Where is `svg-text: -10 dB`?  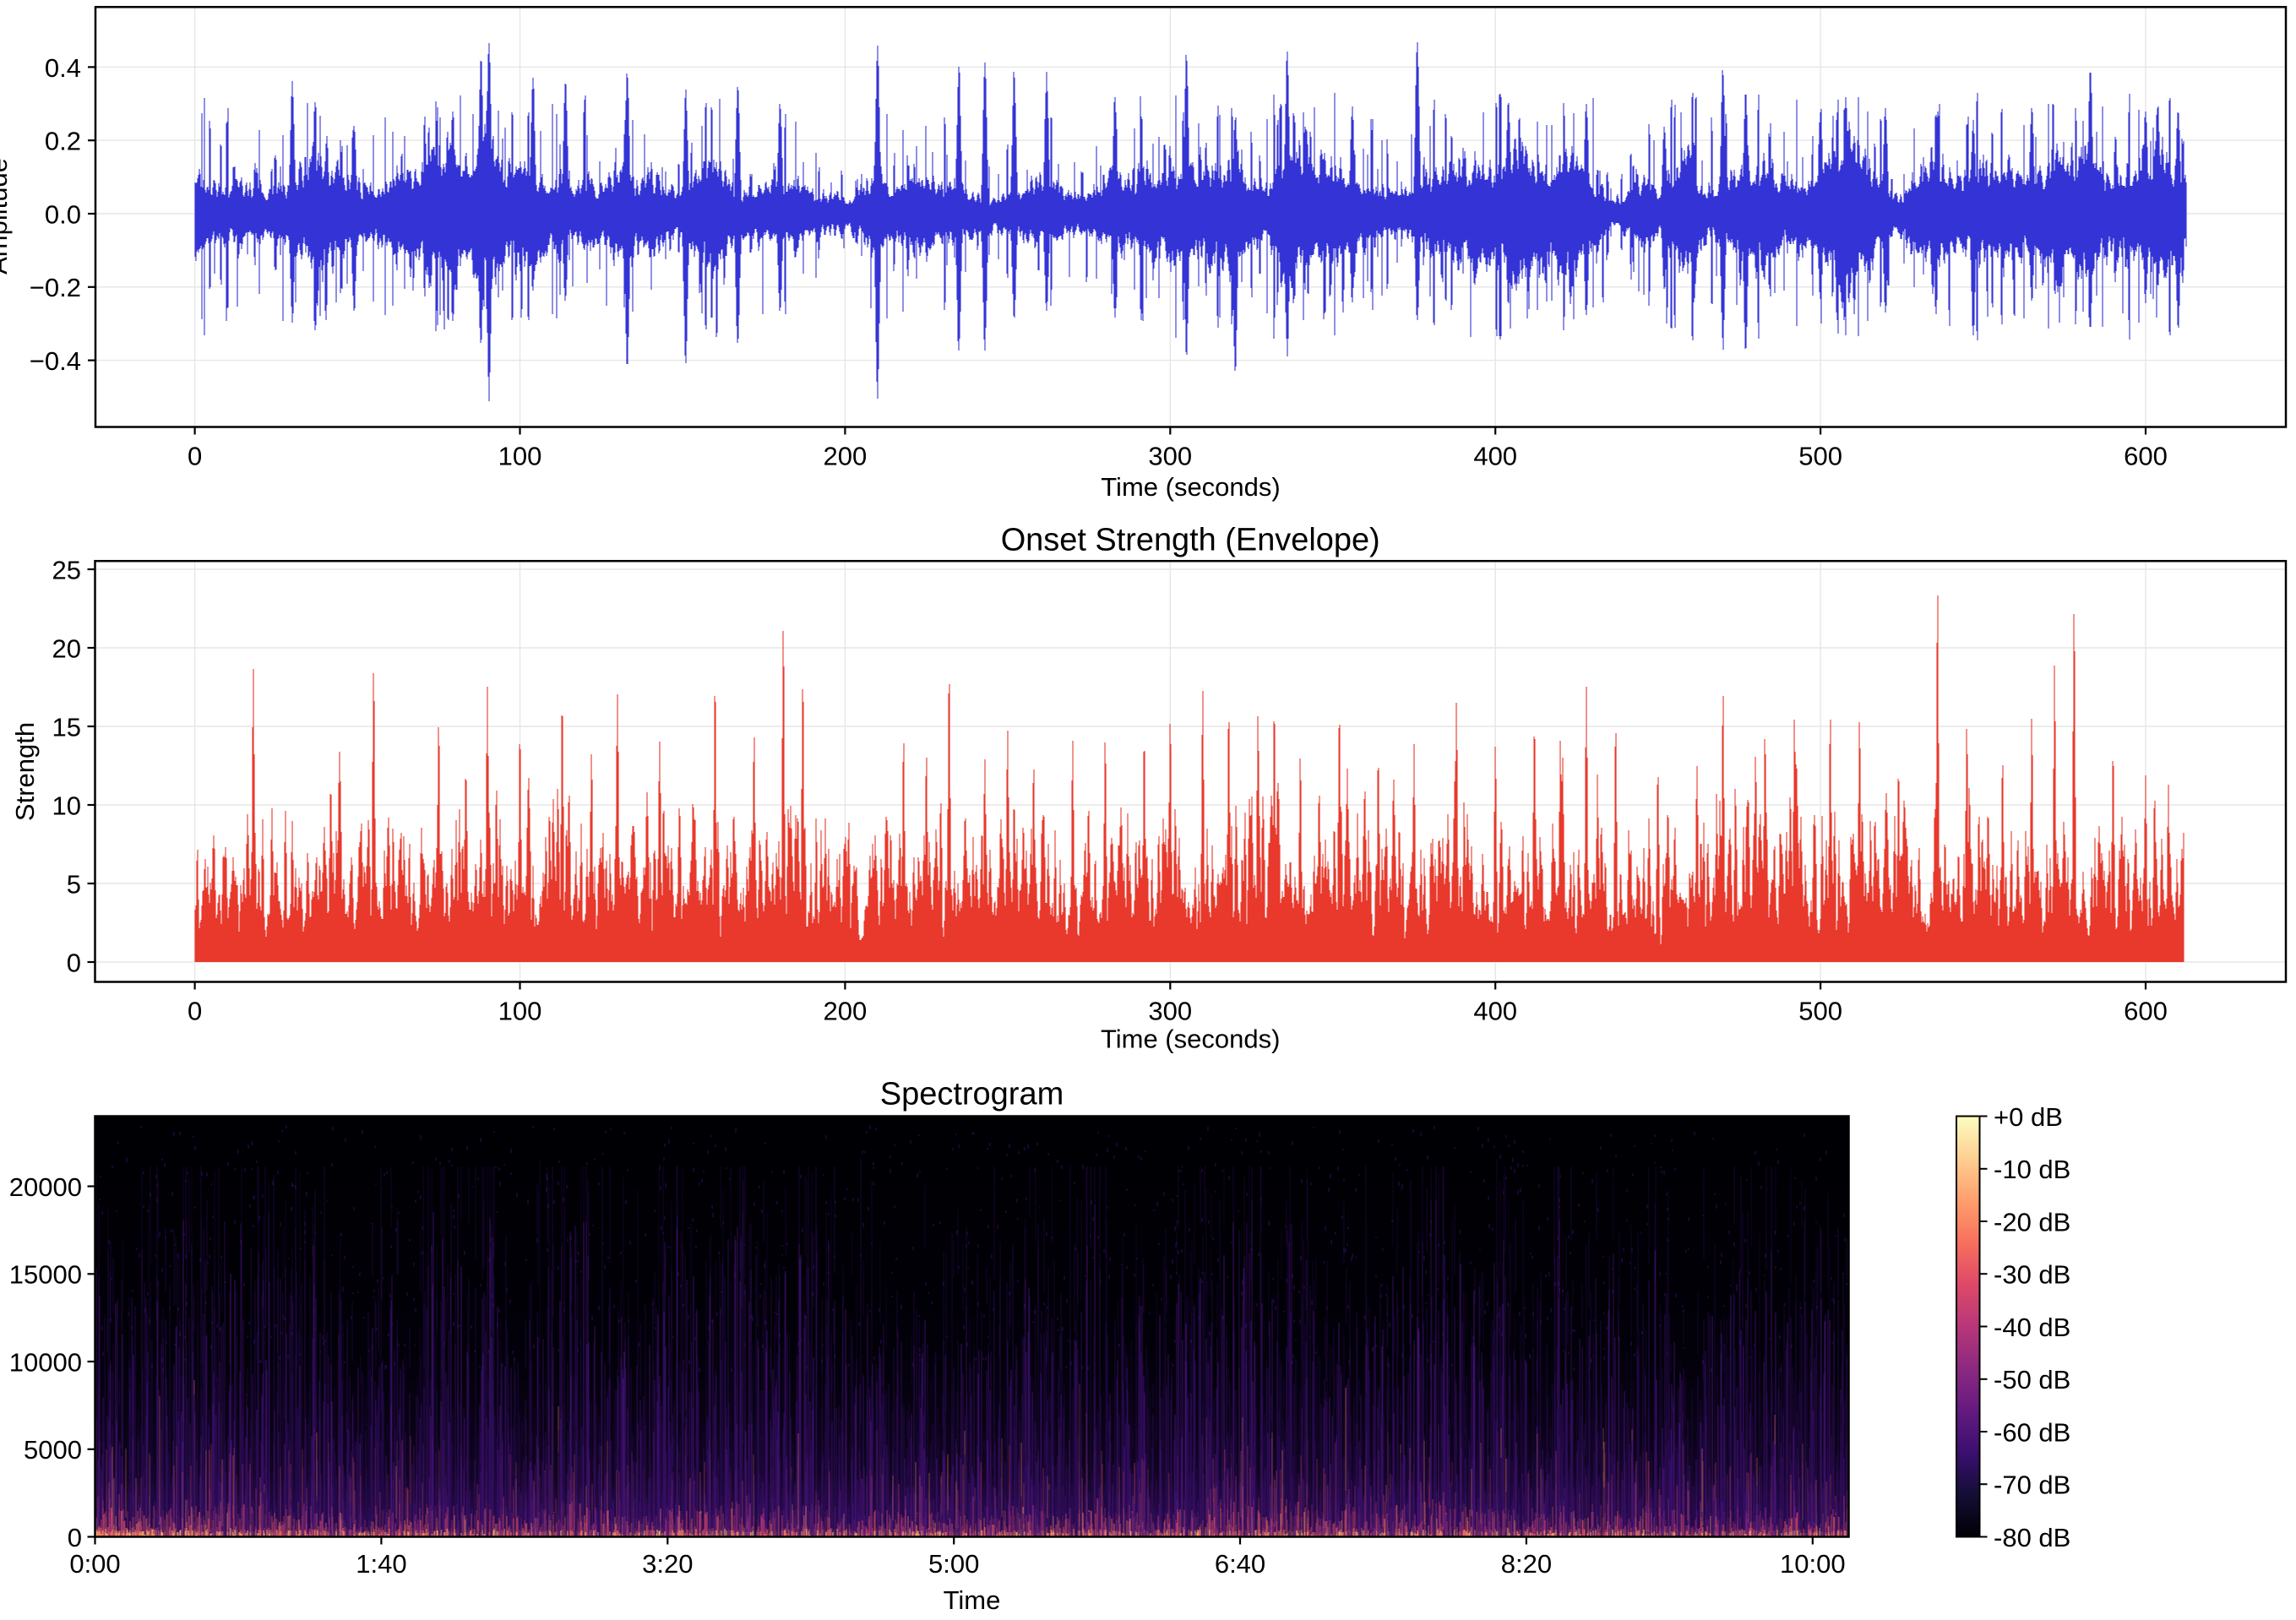 svg-text: -10 dB is located at coordinates (2032, 1169).